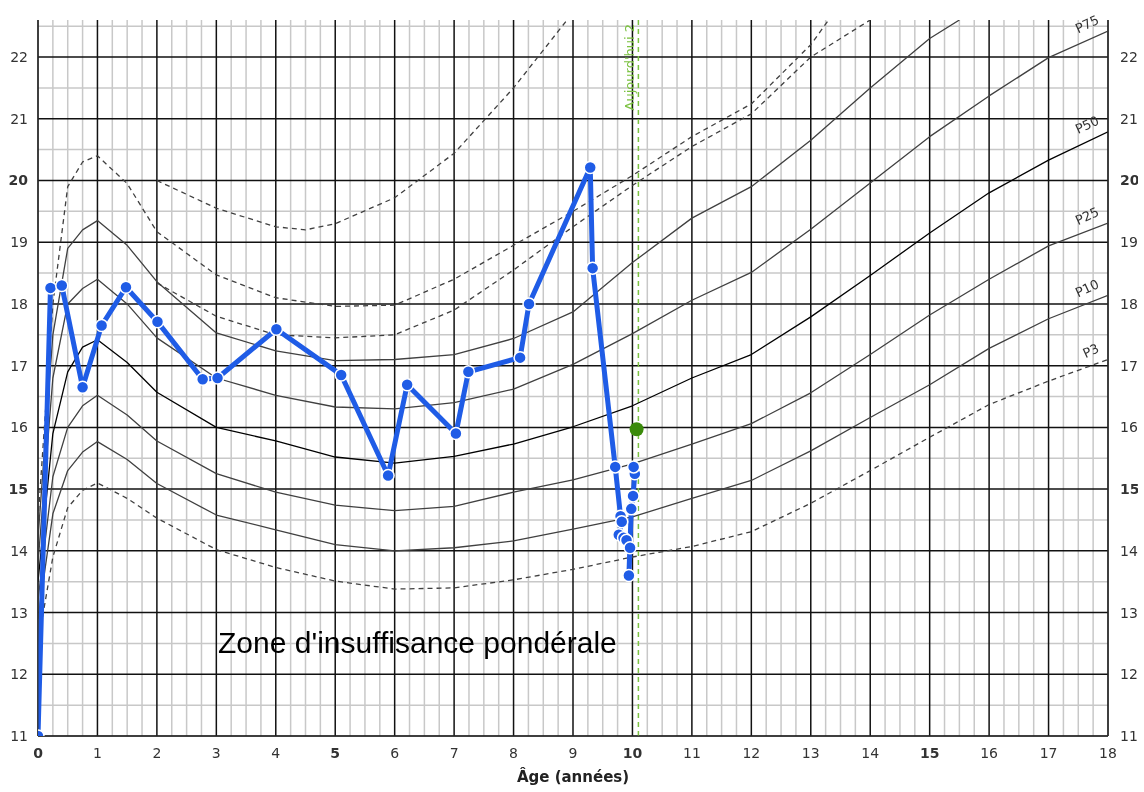  Describe the element at coordinates (751, 753) in the screenshot. I see `x-tick-label: 12` at that location.